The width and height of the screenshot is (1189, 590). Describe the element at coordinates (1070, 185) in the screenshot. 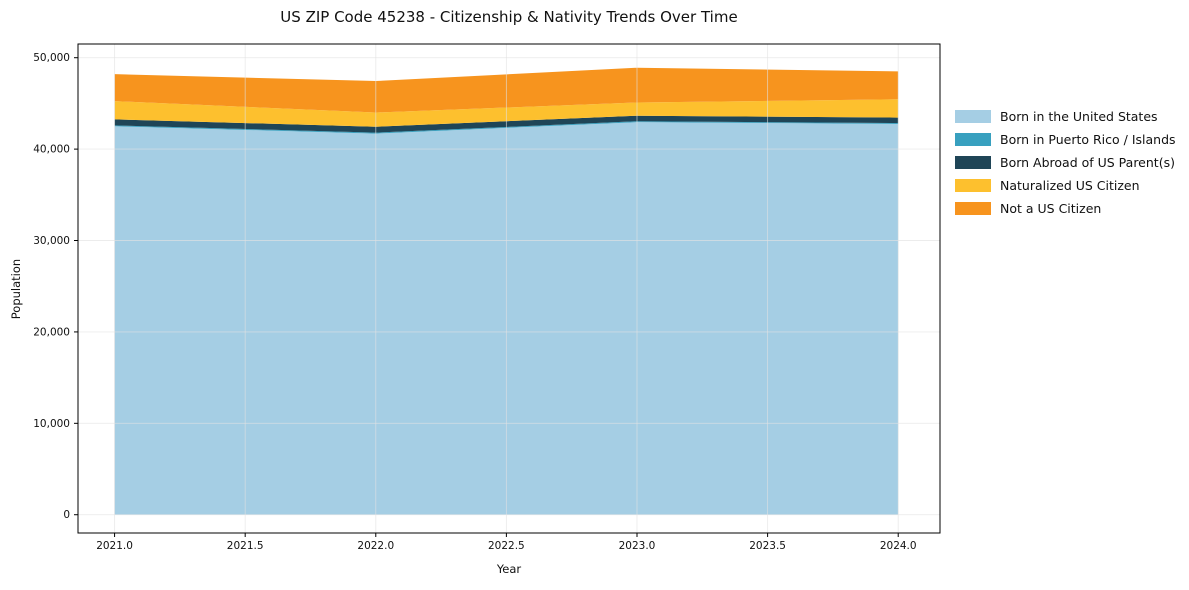

I see `legend-label: Naturalized US Citizen` at that location.